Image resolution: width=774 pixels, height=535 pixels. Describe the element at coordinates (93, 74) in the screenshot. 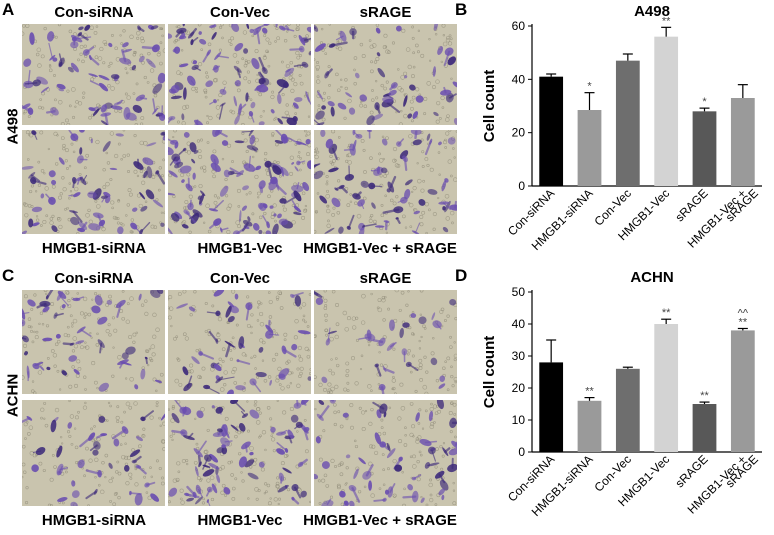

I see `micrograph-a-con-sirna` at that location.